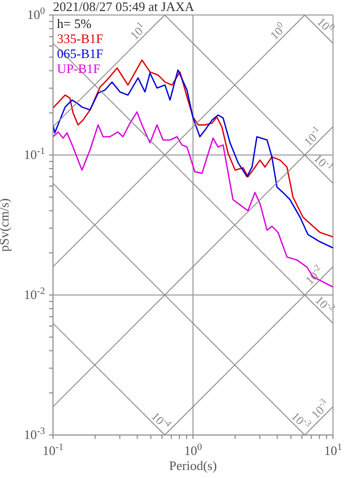 Image resolution: width=347 pixels, height=478 pixels. Describe the element at coordinates (35, 434) in the screenshot. I see `y-tick-label: 10$^{-3}$` at that location.